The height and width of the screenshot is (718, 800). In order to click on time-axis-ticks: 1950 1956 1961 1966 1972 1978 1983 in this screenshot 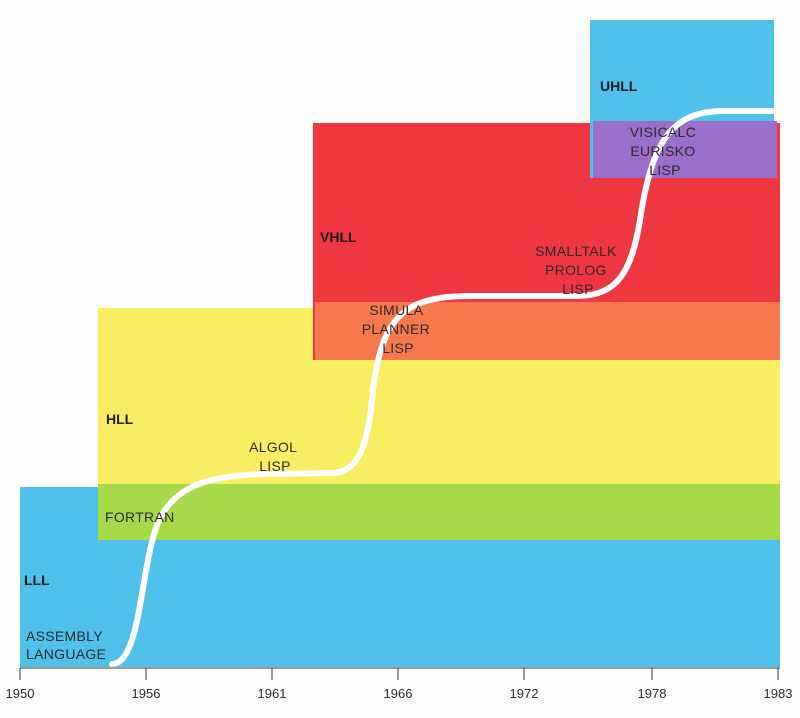, I will do `click(399, 684)`.